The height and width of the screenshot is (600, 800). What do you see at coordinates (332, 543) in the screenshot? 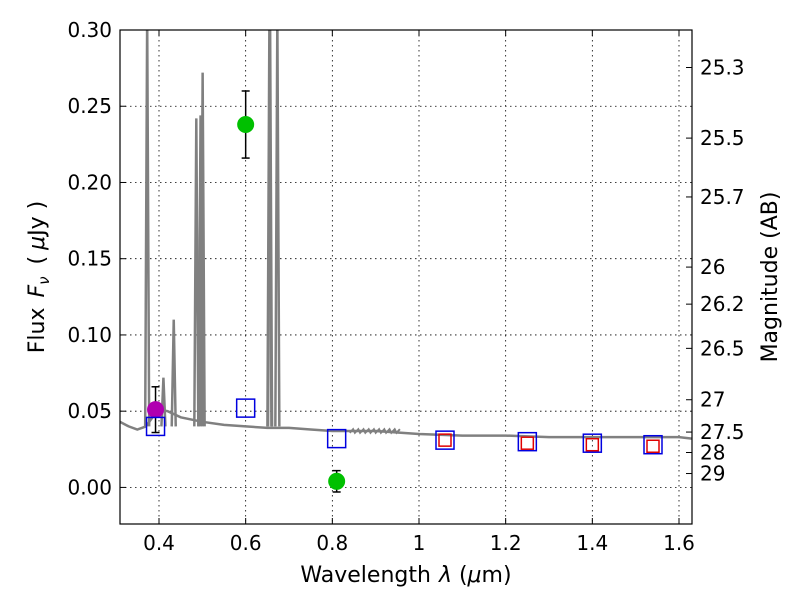
I see `x-tick-label: 0.8` at bounding box center [332, 543].